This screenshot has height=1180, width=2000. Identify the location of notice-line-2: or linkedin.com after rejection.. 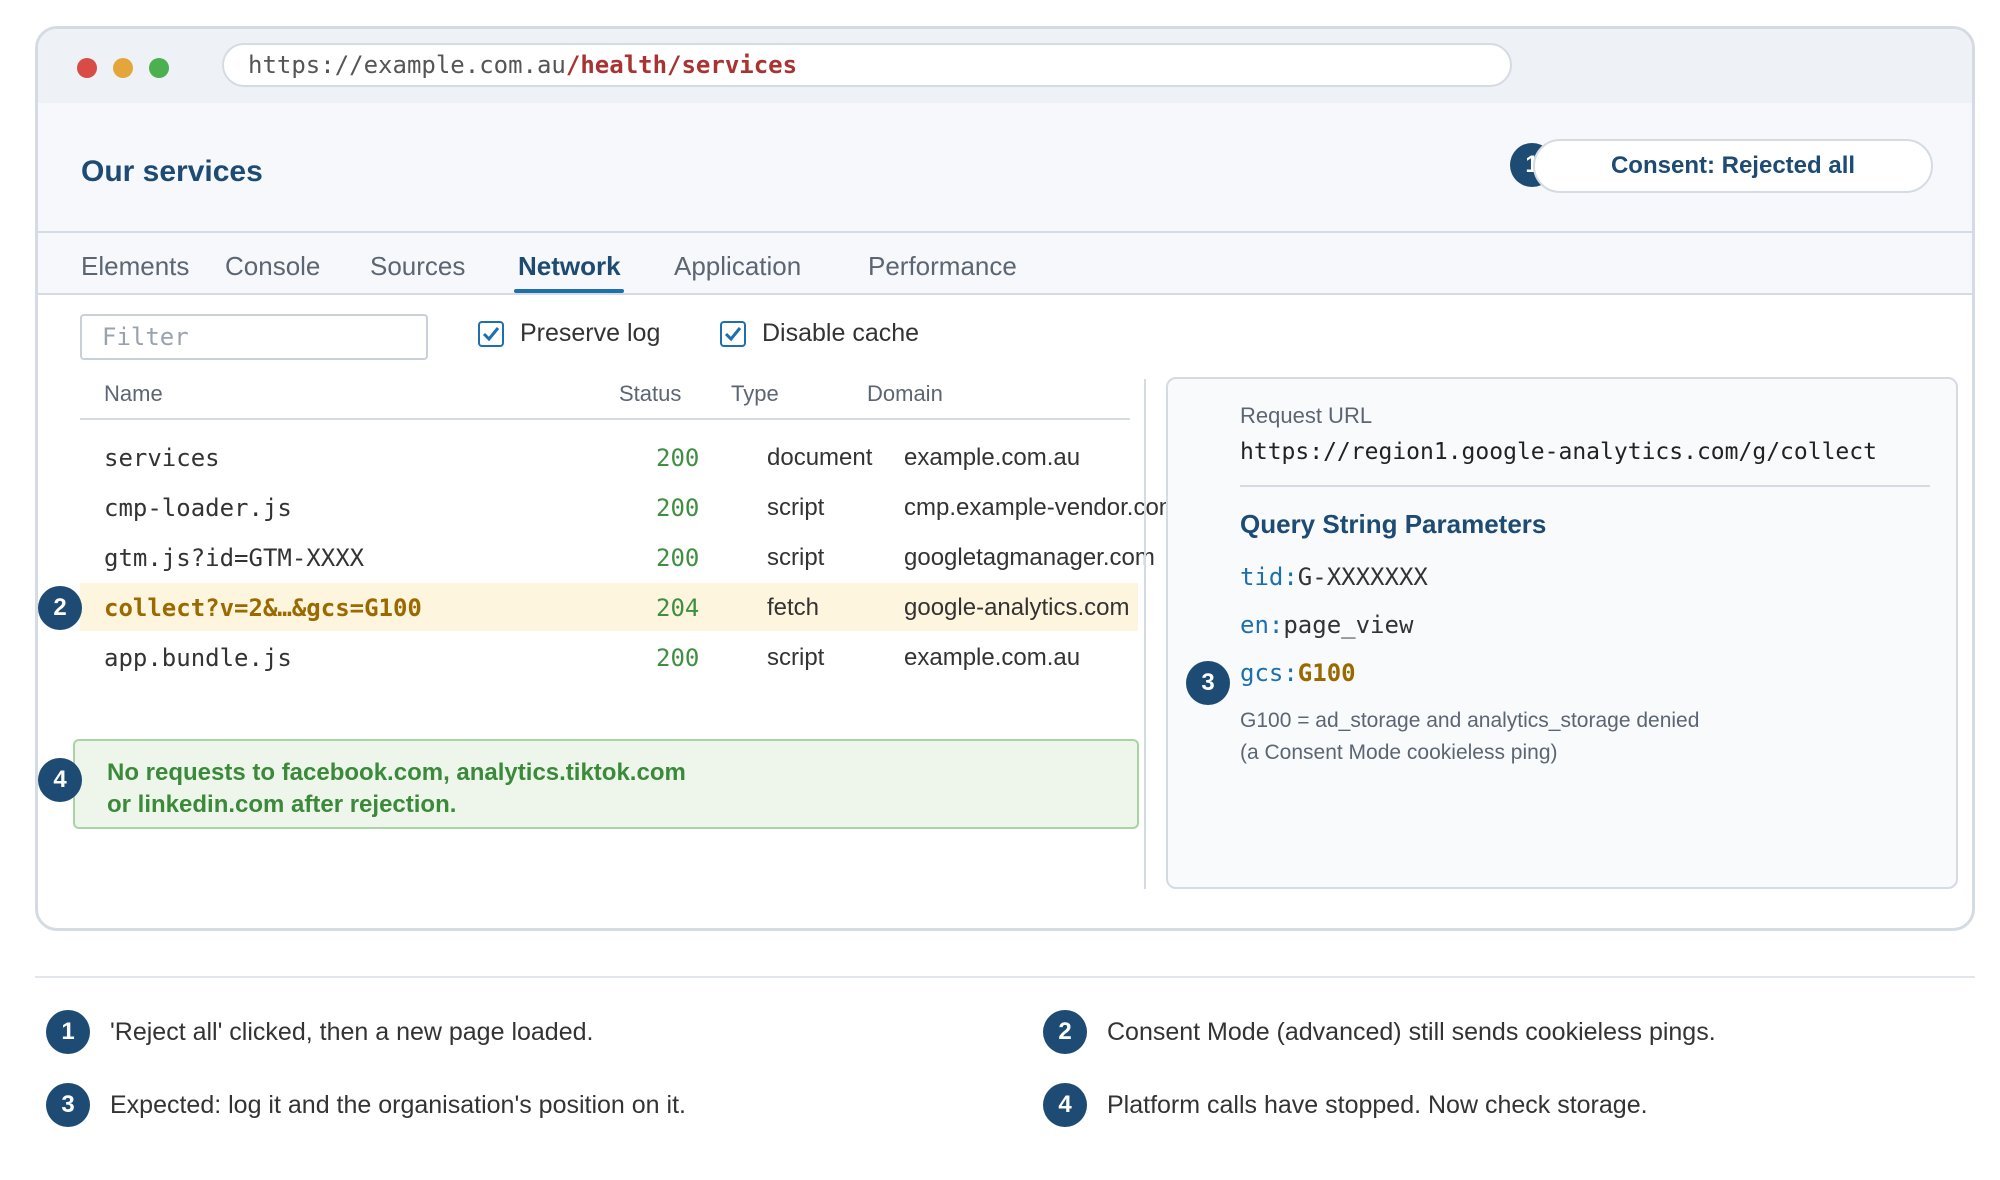
(282, 804).